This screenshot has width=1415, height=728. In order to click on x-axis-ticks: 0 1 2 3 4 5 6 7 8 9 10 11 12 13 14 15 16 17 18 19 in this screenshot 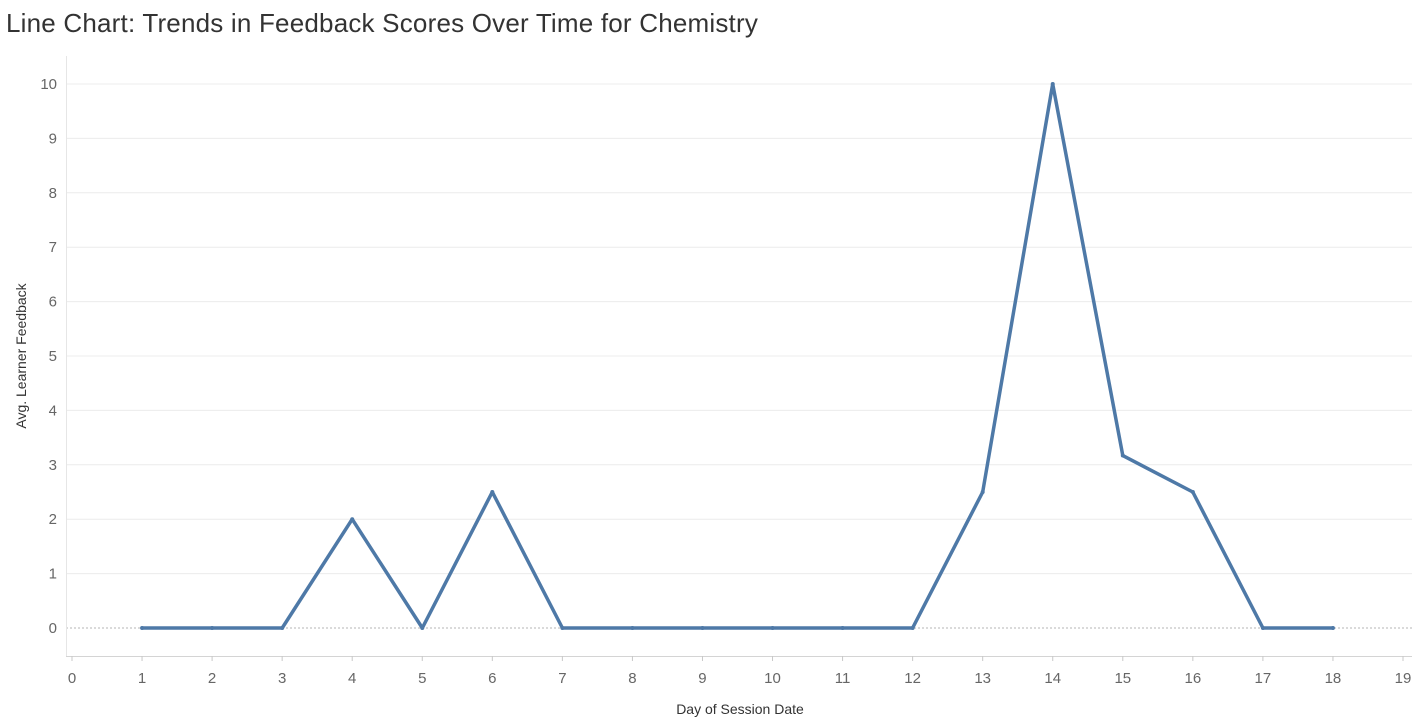, I will do `click(740, 671)`.